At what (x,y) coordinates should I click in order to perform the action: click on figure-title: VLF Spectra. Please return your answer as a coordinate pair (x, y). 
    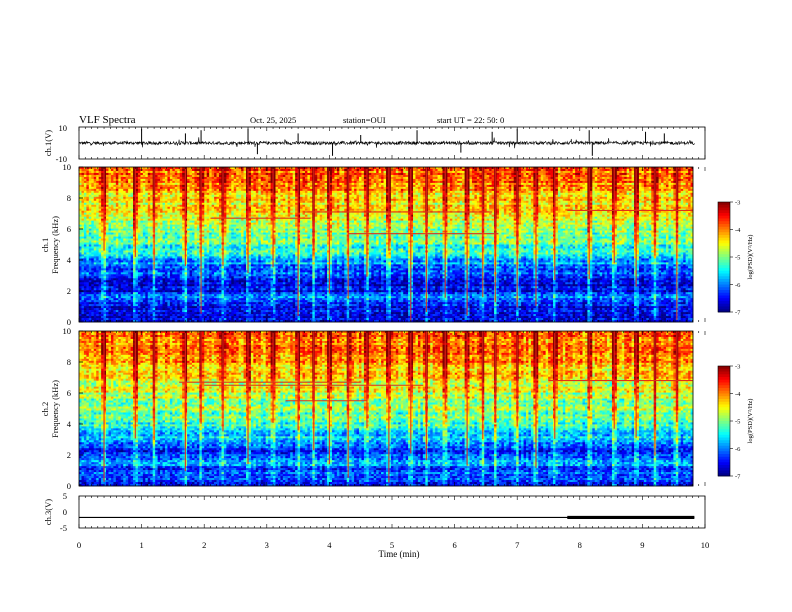
    Looking at the image, I should click on (107, 120).